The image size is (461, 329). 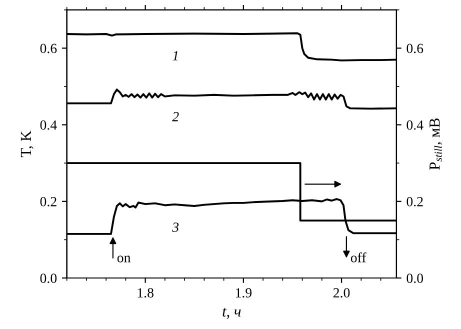 What do you see at coordinates (146, 293) in the screenshot?
I see `x-tick-label: 1.8` at bounding box center [146, 293].